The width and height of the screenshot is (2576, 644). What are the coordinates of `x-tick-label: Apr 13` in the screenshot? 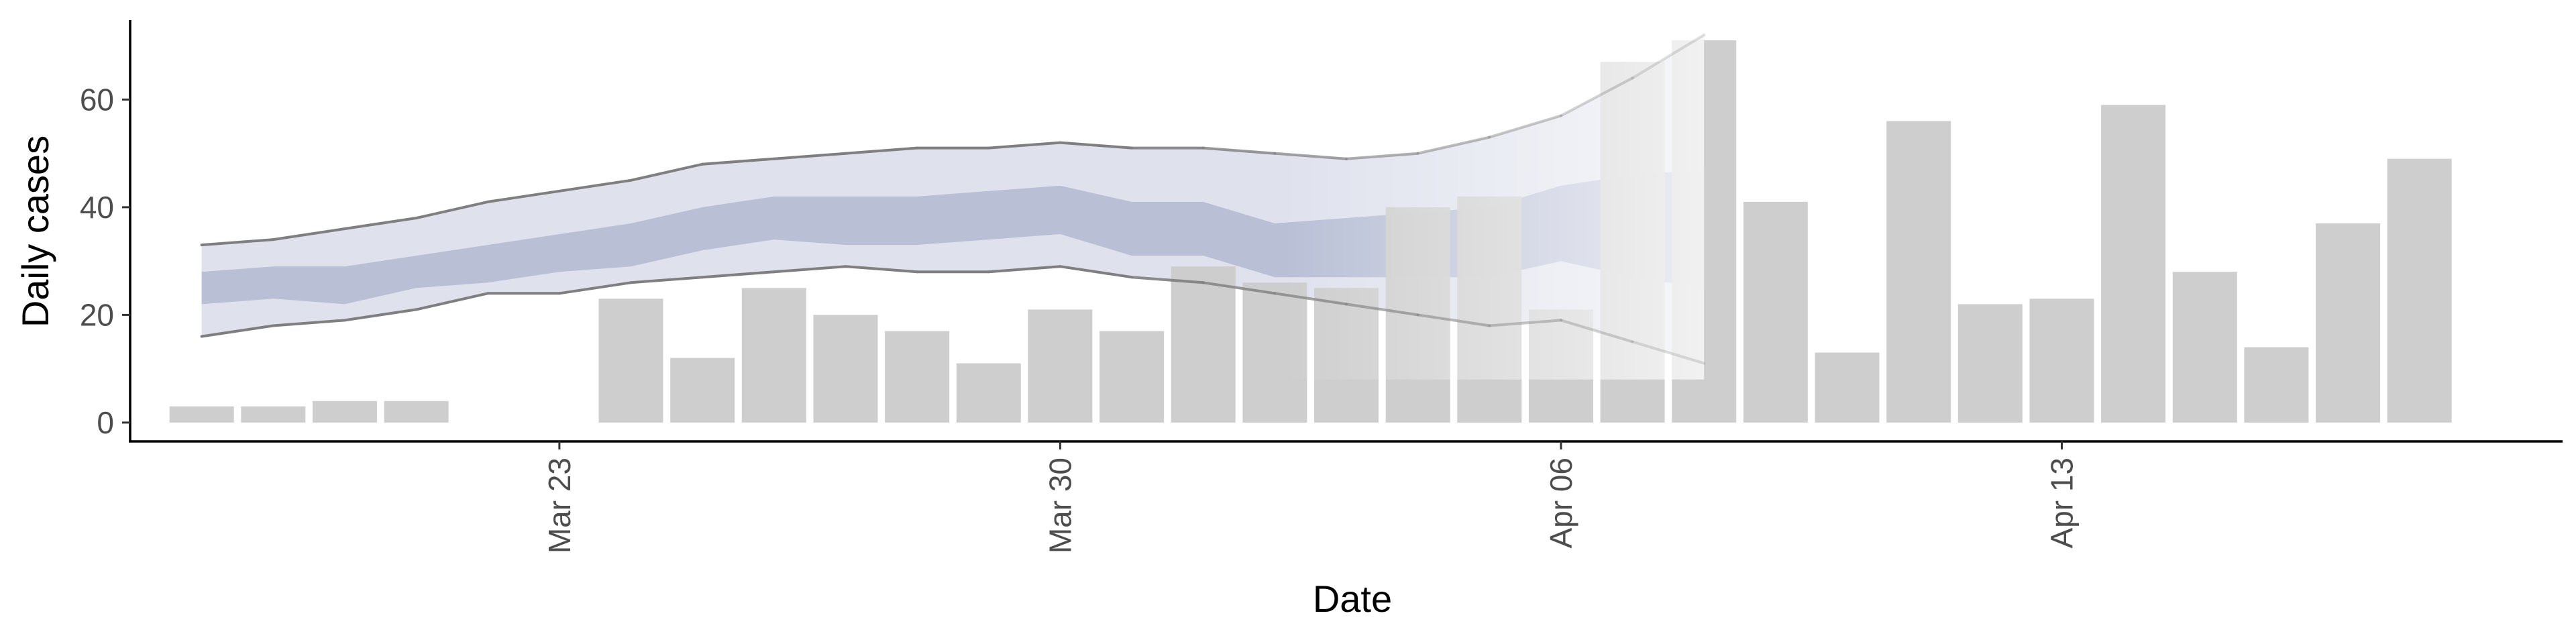 It's located at (2062, 503).